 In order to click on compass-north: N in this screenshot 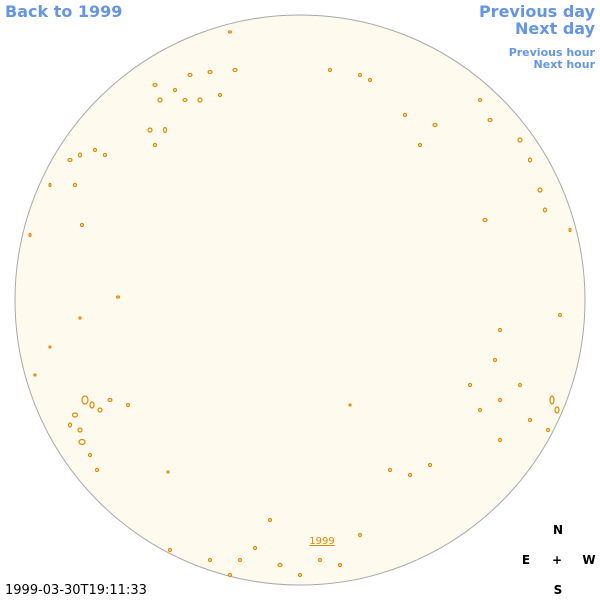, I will do `click(558, 530)`.